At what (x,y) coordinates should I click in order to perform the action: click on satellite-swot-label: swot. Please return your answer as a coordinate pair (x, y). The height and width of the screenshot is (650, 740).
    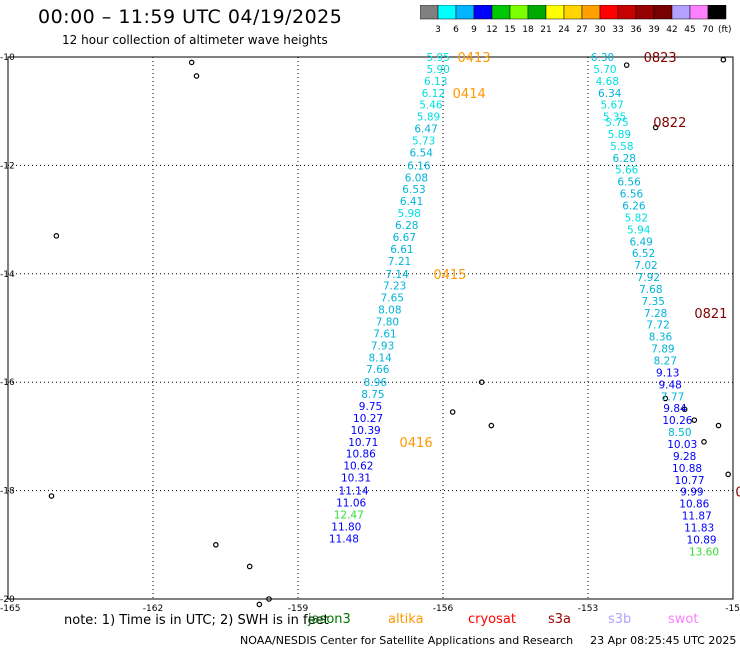
    Looking at the image, I should click on (683, 619).